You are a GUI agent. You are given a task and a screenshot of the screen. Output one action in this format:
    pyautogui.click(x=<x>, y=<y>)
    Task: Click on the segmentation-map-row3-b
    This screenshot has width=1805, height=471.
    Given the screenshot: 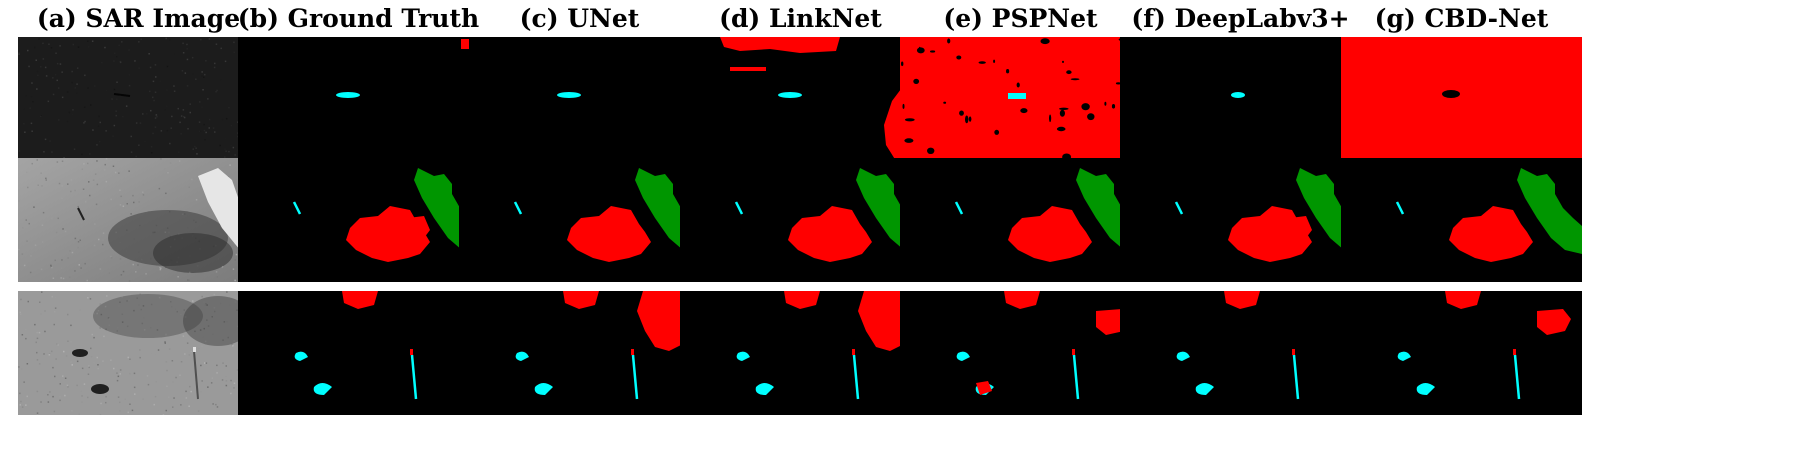 What is the action you would take?
    pyautogui.click(x=358, y=353)
    